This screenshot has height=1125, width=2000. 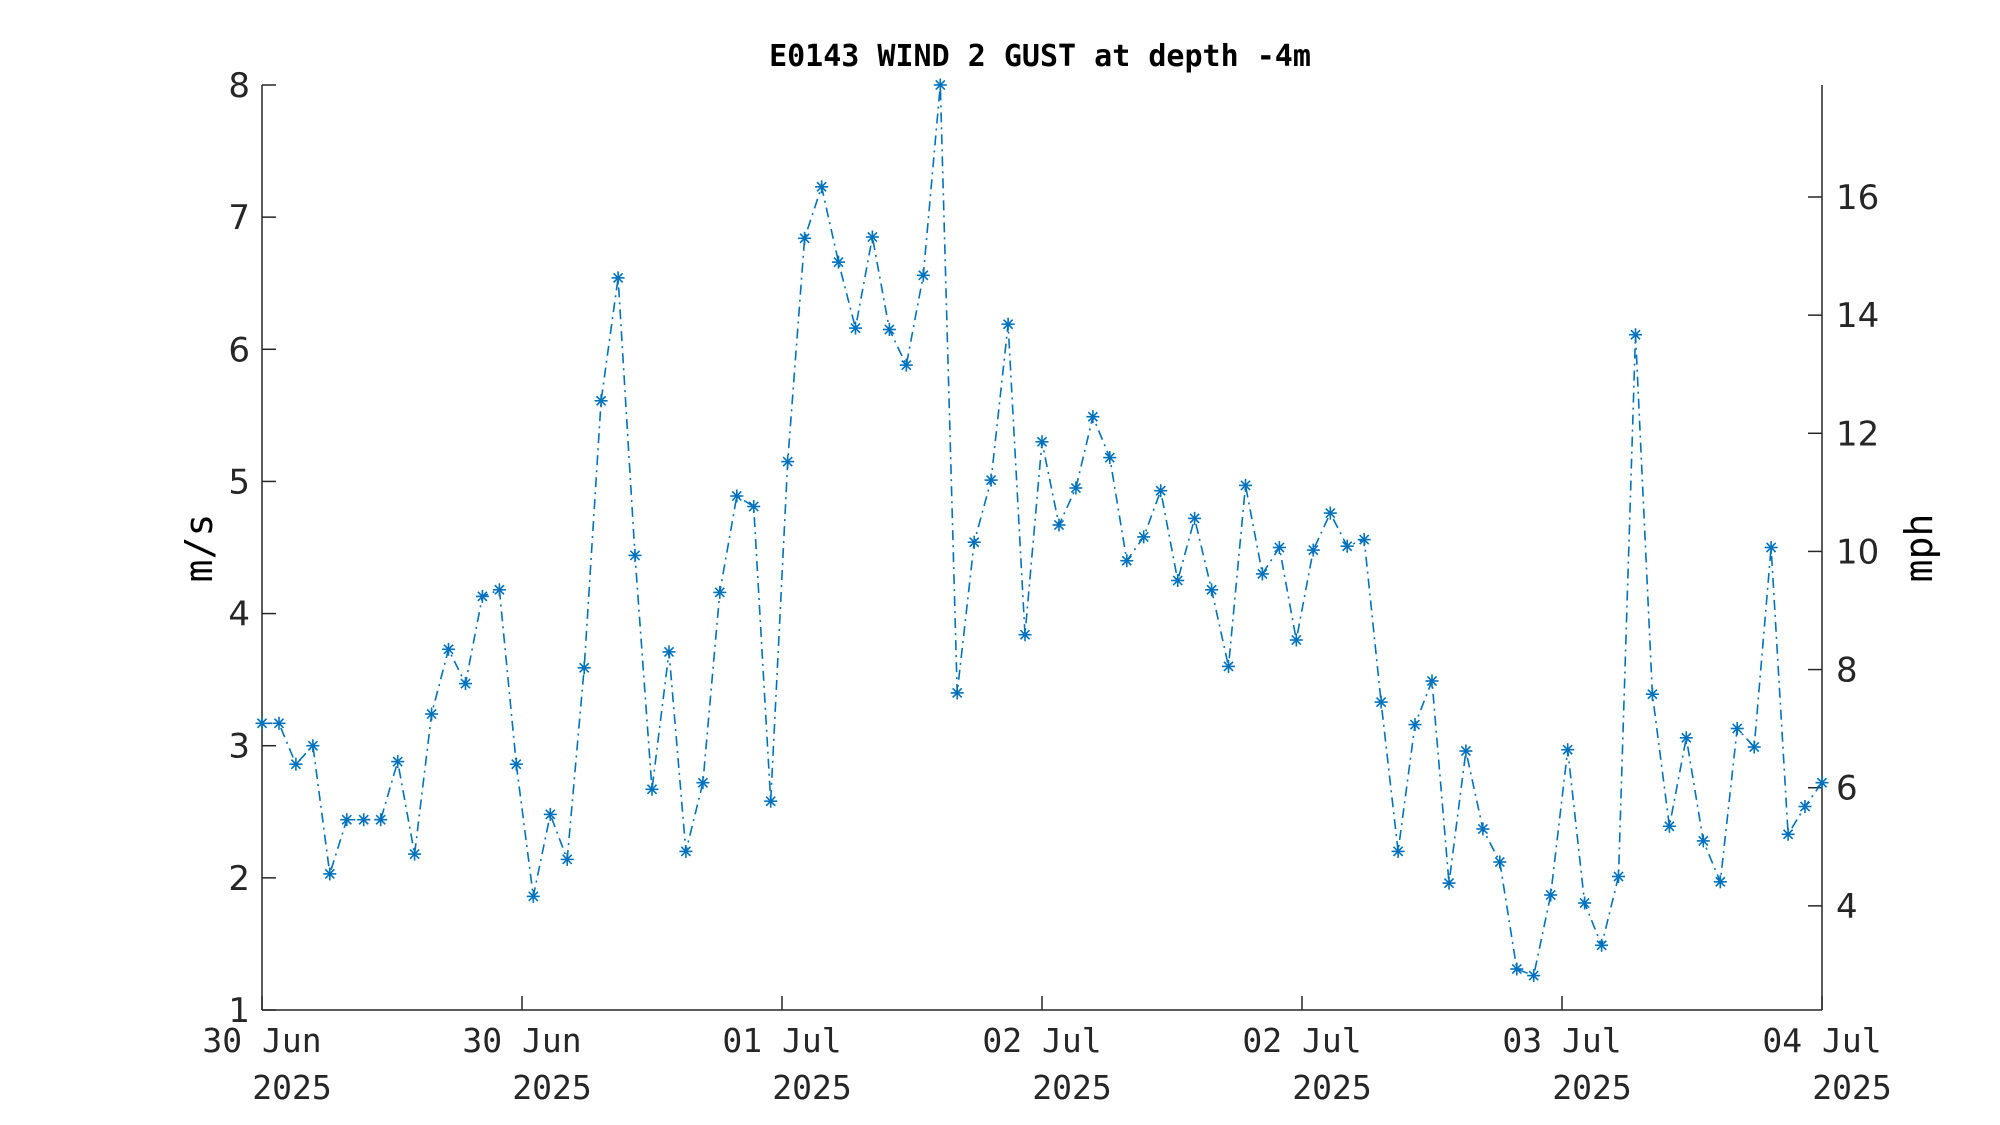 I want to click on y-tick-label-right-2: 8, so click(x=1847, y=671).